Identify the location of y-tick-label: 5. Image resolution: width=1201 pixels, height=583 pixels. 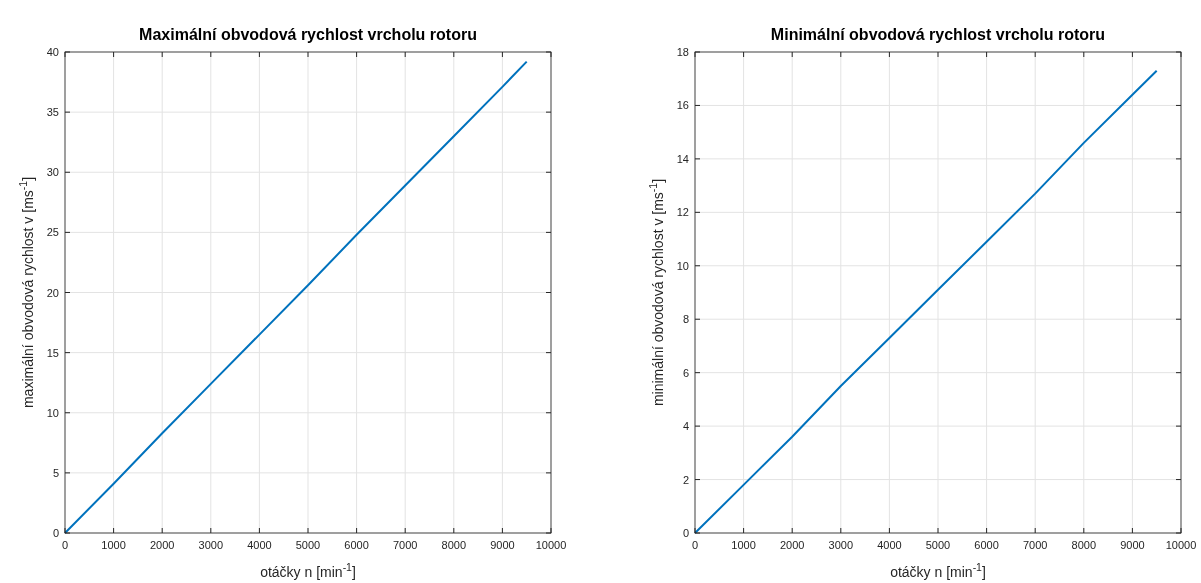
(55, 472).